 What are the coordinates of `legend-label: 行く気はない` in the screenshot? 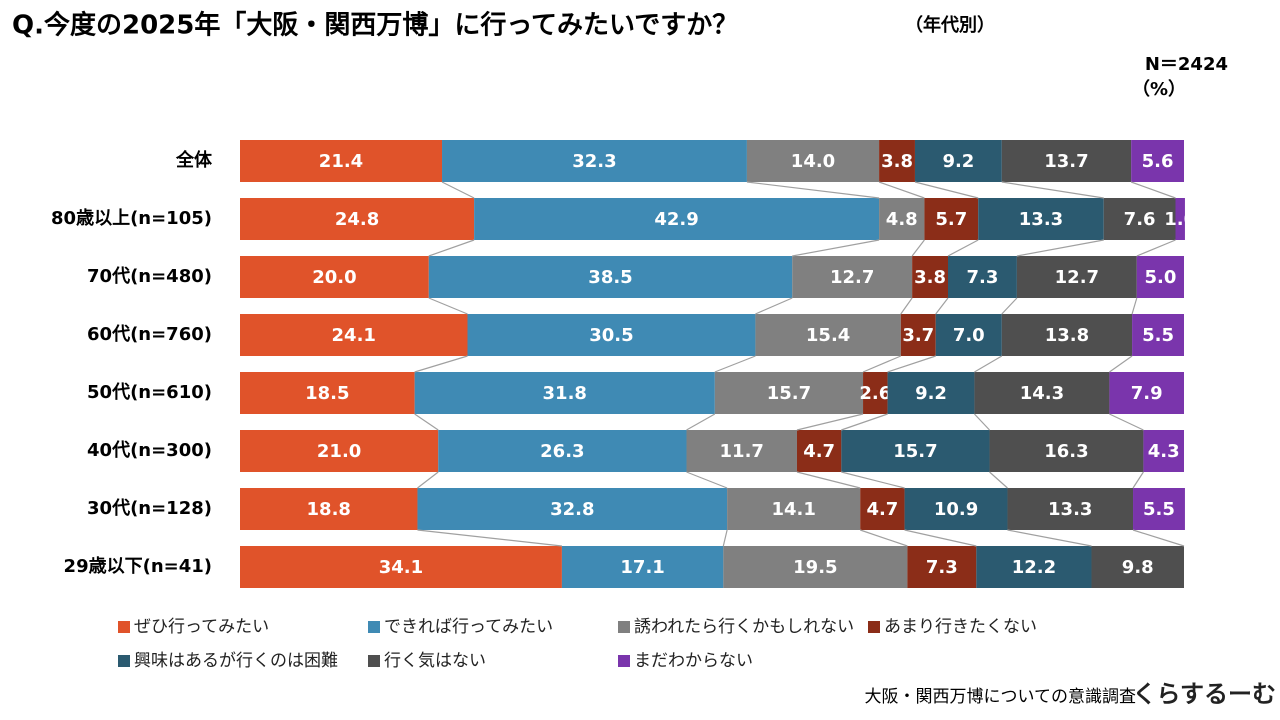 It's located at (435, 661).